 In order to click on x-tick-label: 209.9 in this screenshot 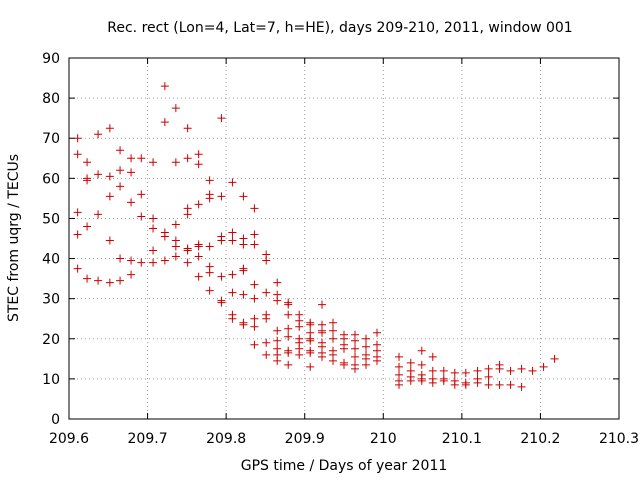, I will do `click(305, 439)`.